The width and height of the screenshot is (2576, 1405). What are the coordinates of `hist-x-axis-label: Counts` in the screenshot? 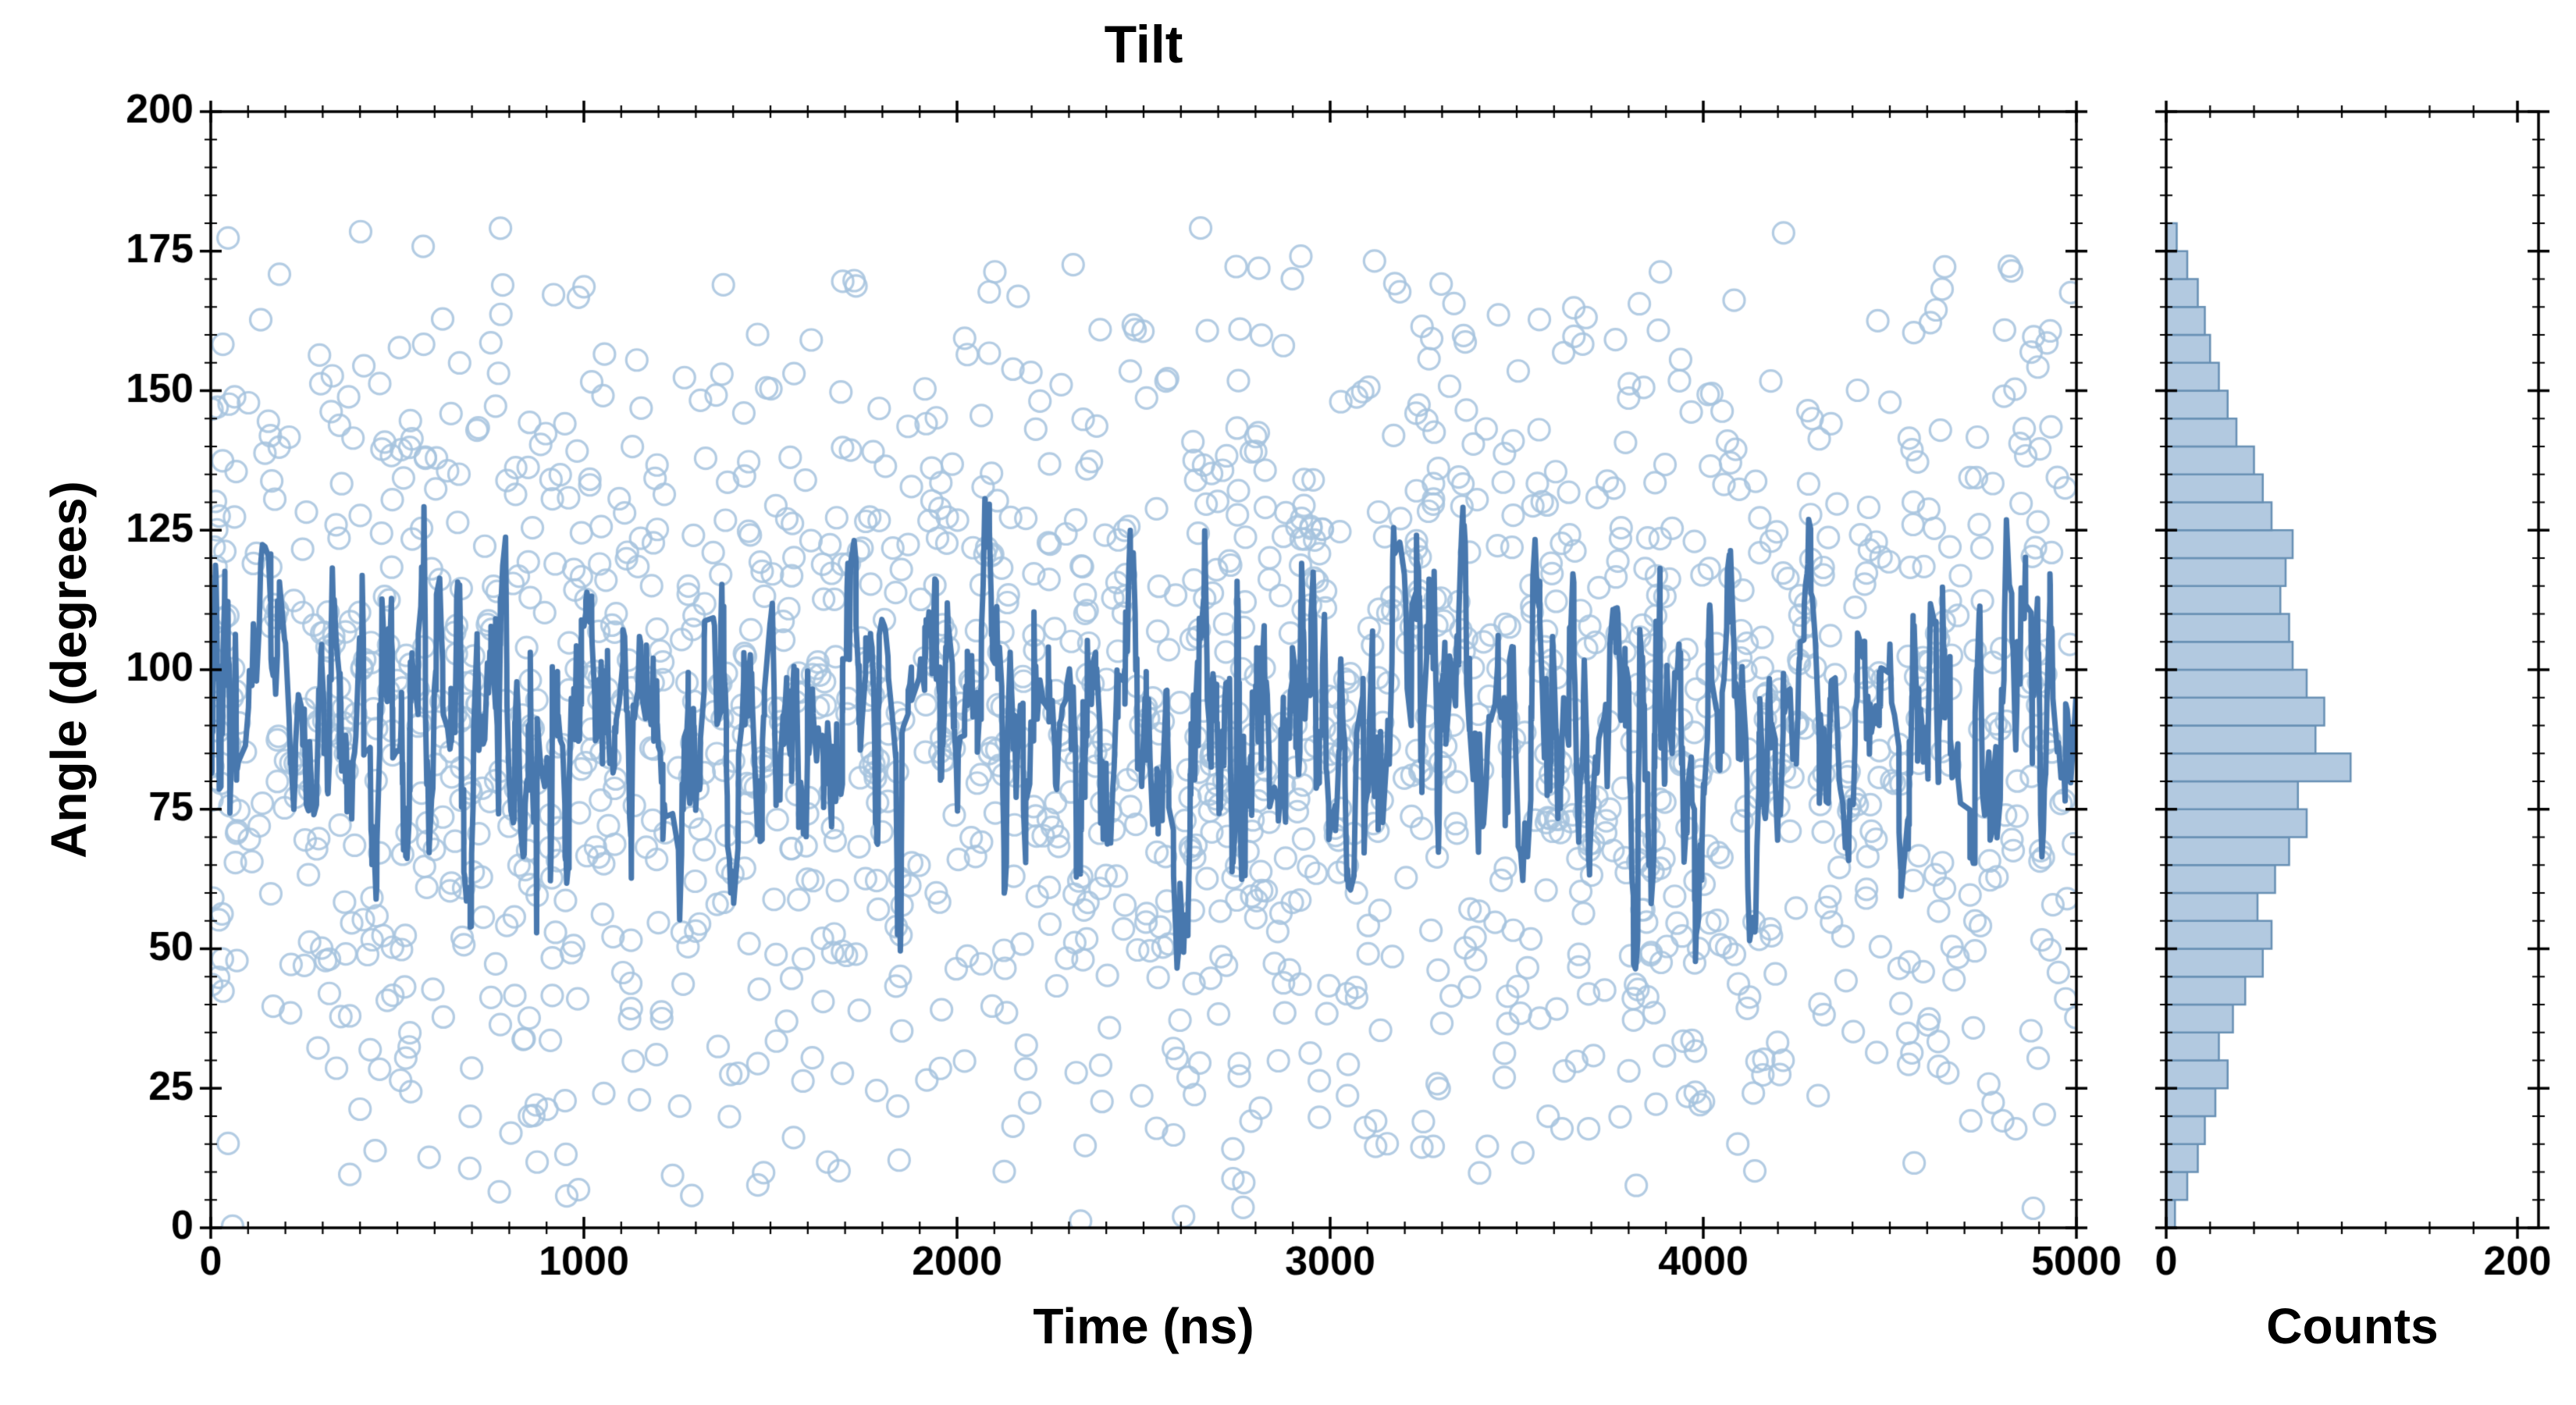 It's located at (2352, 1326).